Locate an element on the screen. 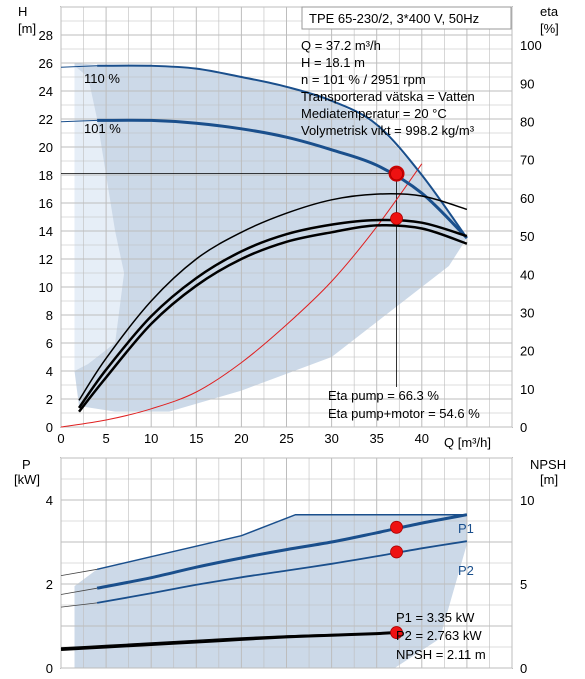 The height and width of the screenshot is (679, 585). y-left-tick-label: 28 is located at coordinates (46, 35).